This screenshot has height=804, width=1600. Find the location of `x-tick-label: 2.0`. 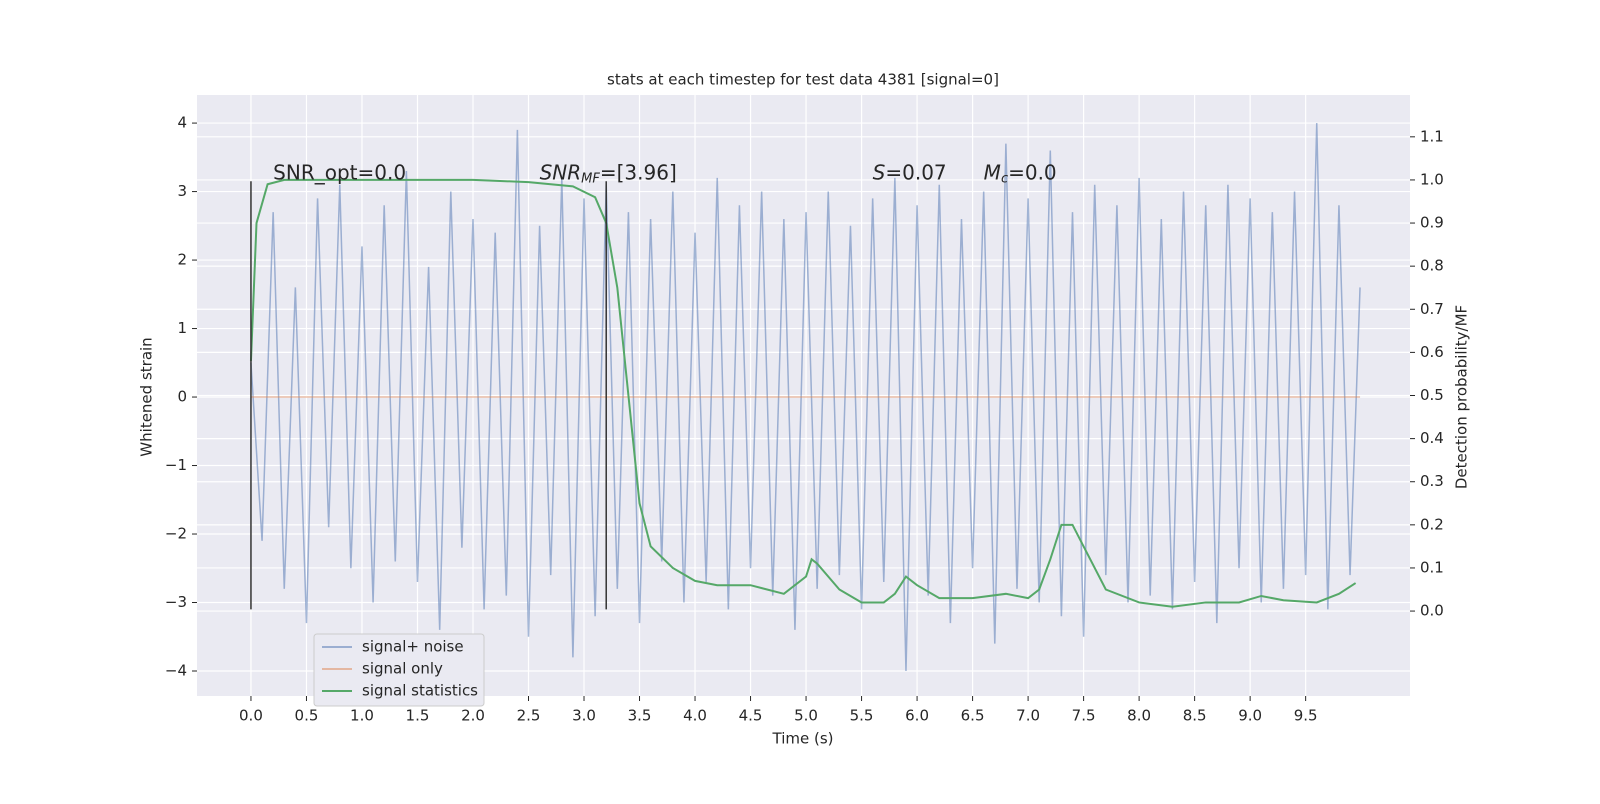

x-tick-label: 2.0 is located at coordinates (473, 716).